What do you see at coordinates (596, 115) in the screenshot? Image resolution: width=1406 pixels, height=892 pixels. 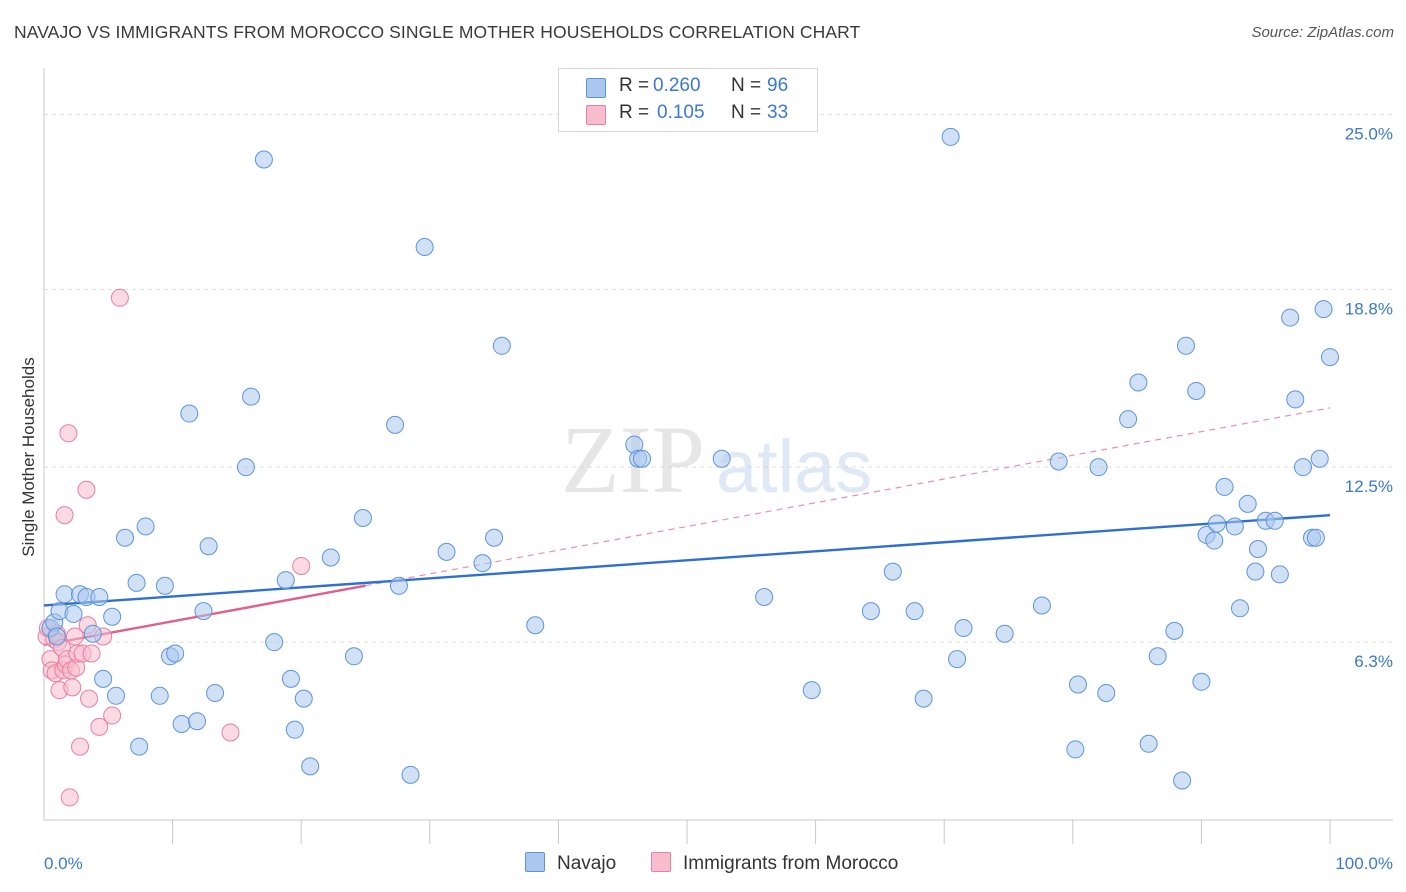 I see `morocco-swatch` at bounding box center [596, 115].